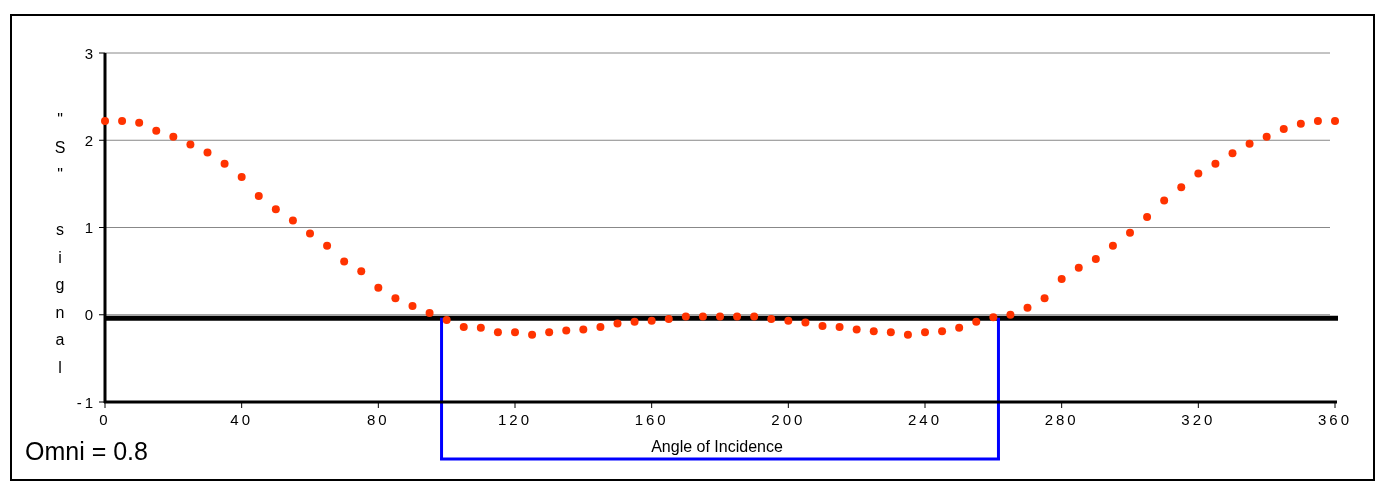 This screenshot has height=485, width=1378. I want to click on x-tick-label: 160, so click(651, 419).